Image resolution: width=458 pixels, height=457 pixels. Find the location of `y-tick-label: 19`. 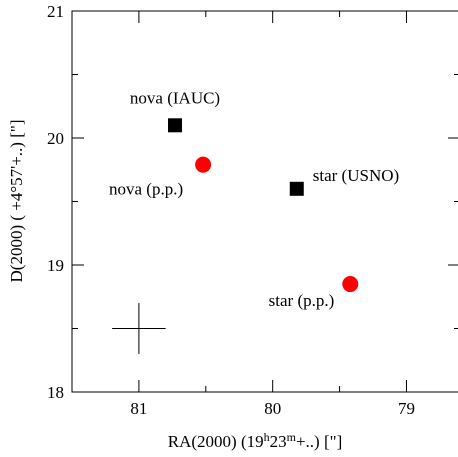

y-tick-label: 19 is located at coordinates (55, 265).